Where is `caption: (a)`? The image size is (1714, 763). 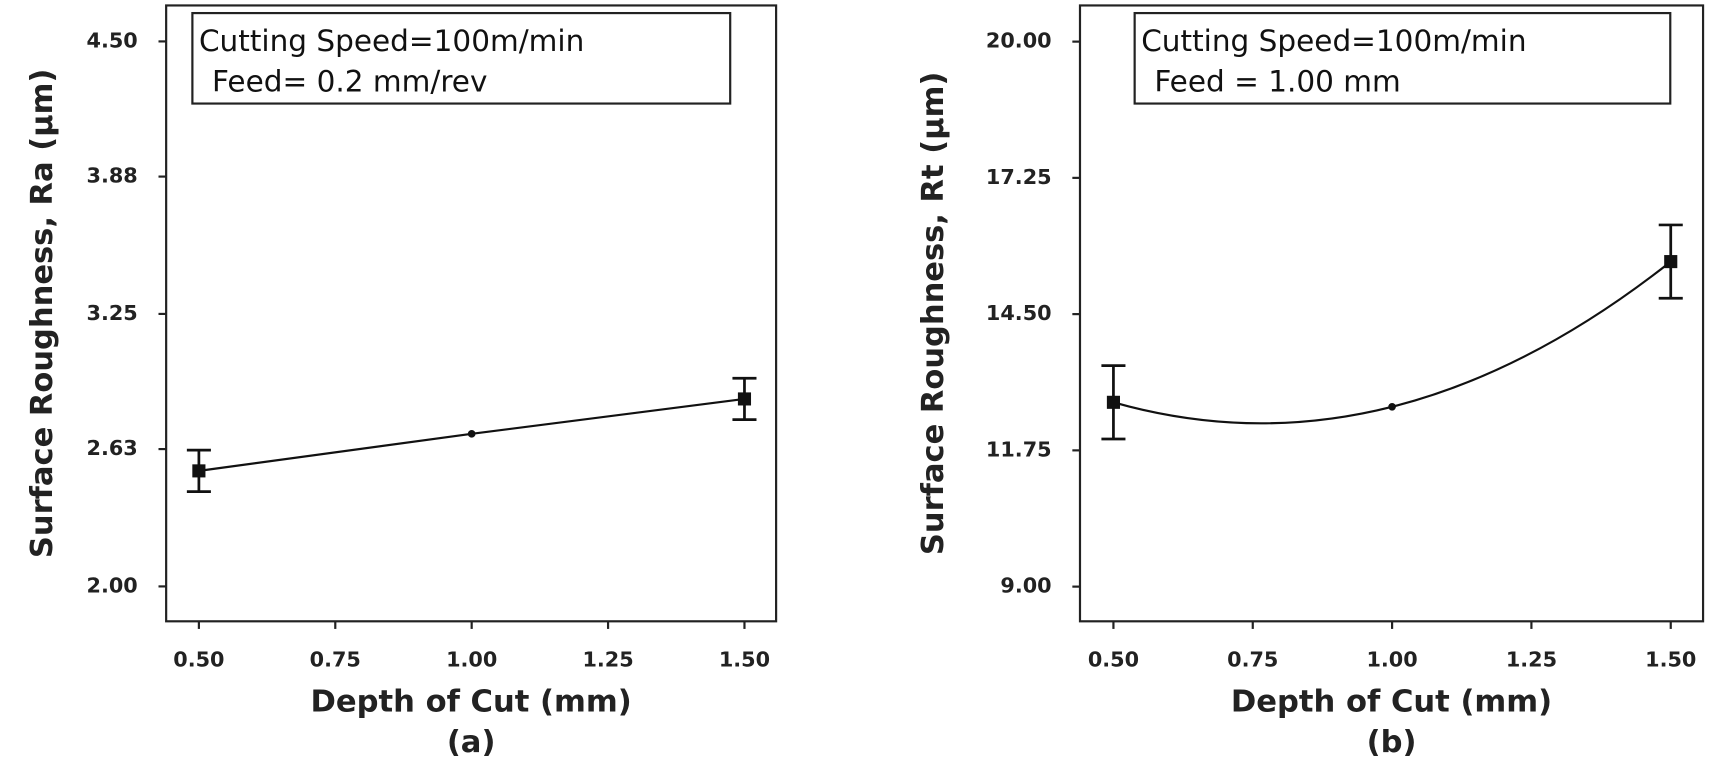 caption: (a) is located at coordinates (471, 742).